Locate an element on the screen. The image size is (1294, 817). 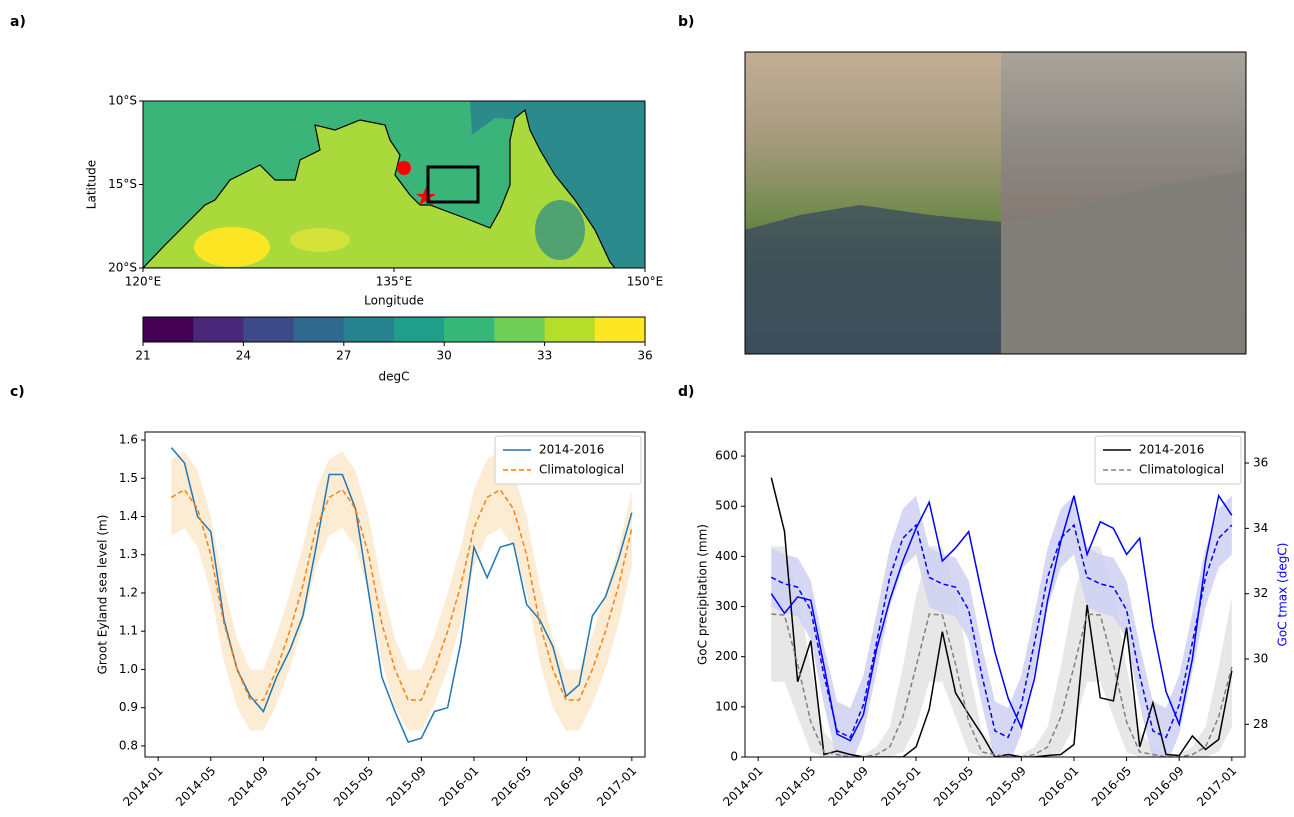
y-tick-label: 0.9 is located at coordinates (128, 707).